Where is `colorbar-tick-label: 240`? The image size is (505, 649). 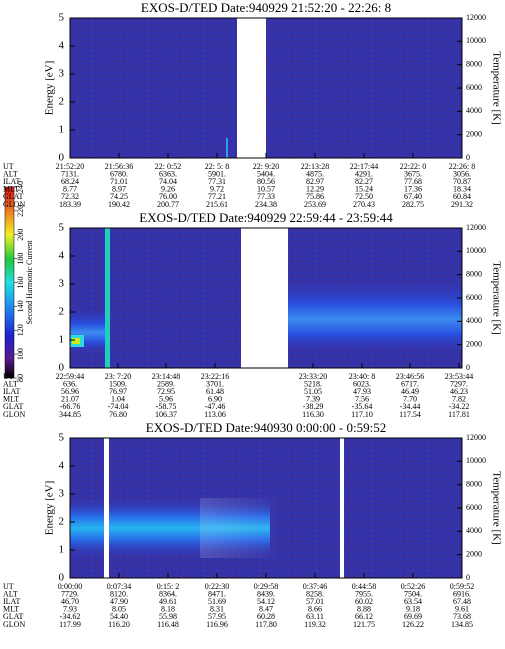 colorbar-tick-label: 240 is located at coordinates (20, 187).